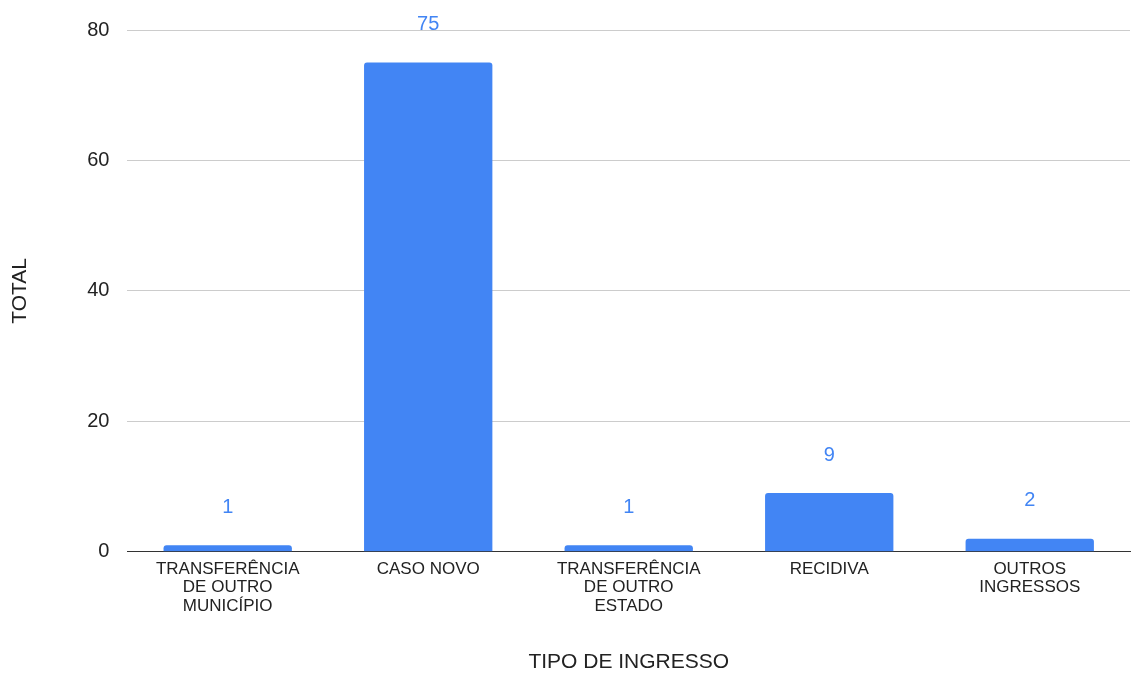 The width and height of the screenshot is (1132, 683). What do you see at coordinates (98, 158) in the screenshot?
I see `y-tick-label: 60` at bounding box center [98, 158].